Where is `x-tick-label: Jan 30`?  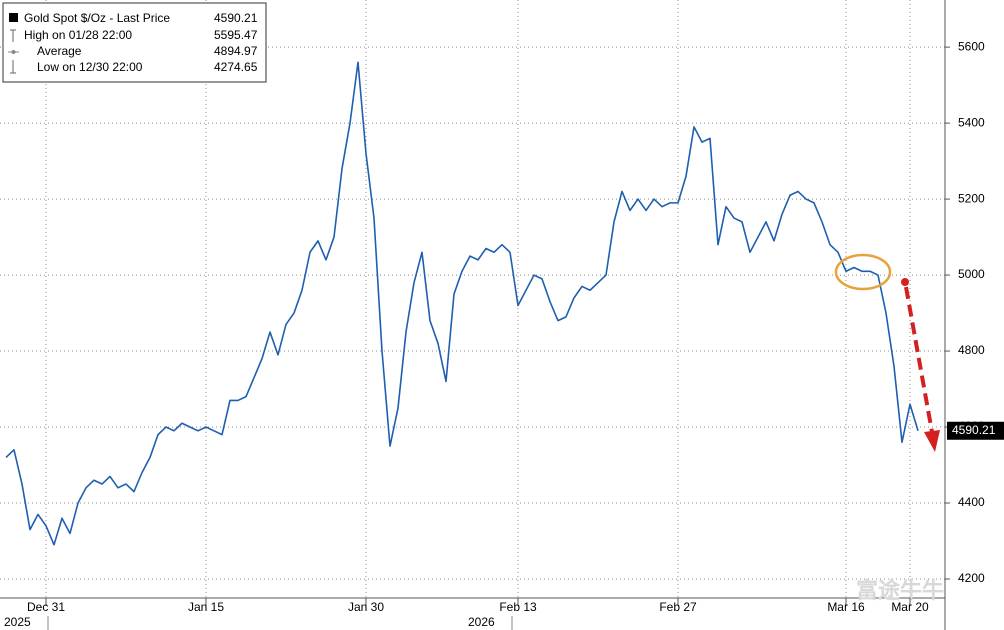
x-tick-label: Jan 30 is located at coordinates (366, 607).